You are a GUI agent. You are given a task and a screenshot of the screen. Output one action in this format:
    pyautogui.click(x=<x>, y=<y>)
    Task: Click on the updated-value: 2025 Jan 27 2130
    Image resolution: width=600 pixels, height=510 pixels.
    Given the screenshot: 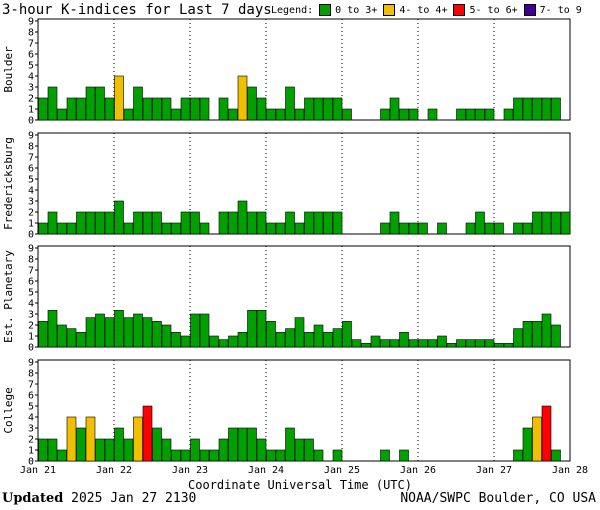 What is the action you would take?
    pyautogui.click(x=134, y=498)
    